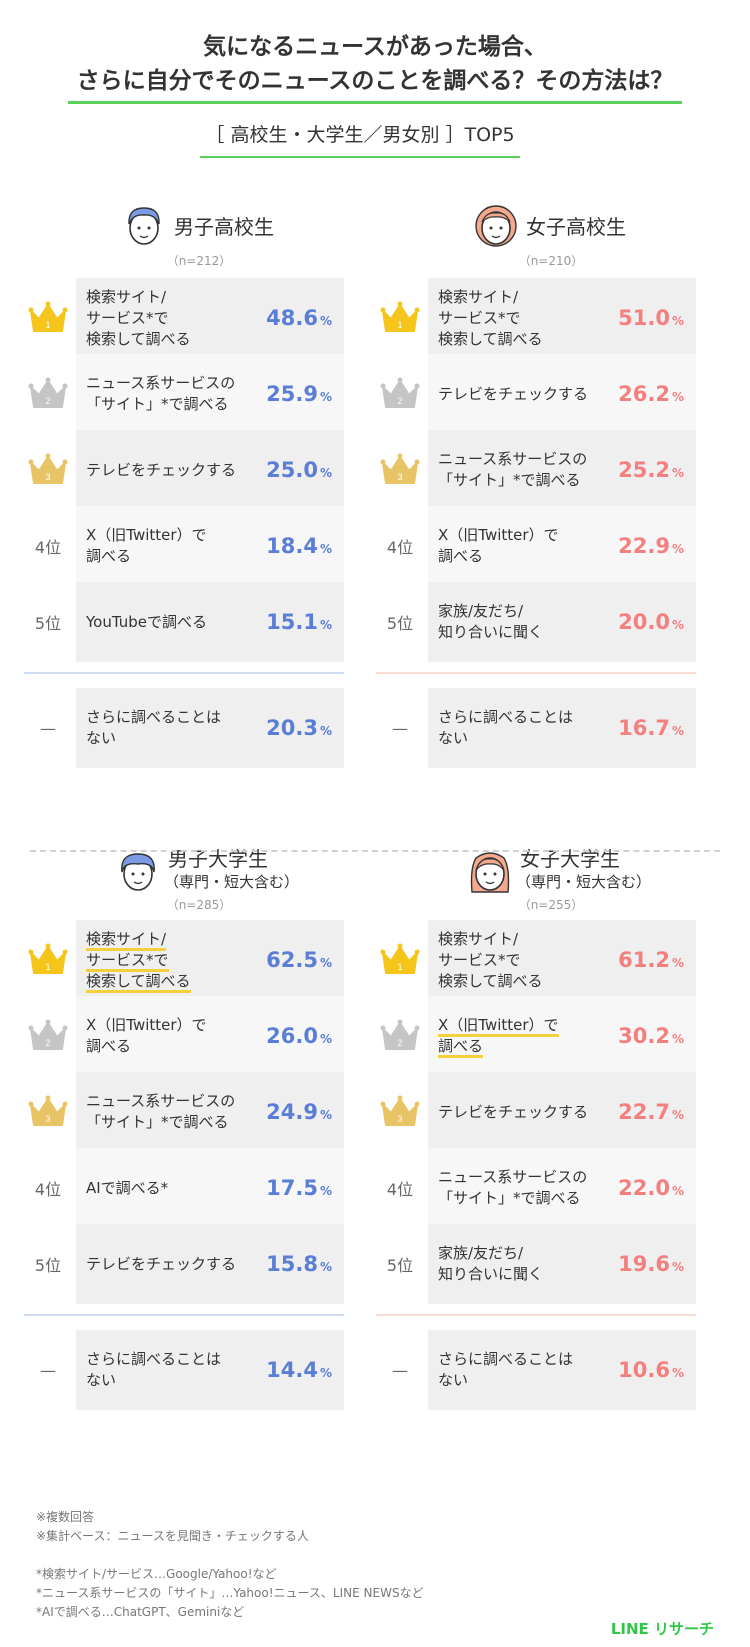  Describe the element at coordinates (299, 394) in the screenshot. I see `answer-value: 25.9%` at that location.